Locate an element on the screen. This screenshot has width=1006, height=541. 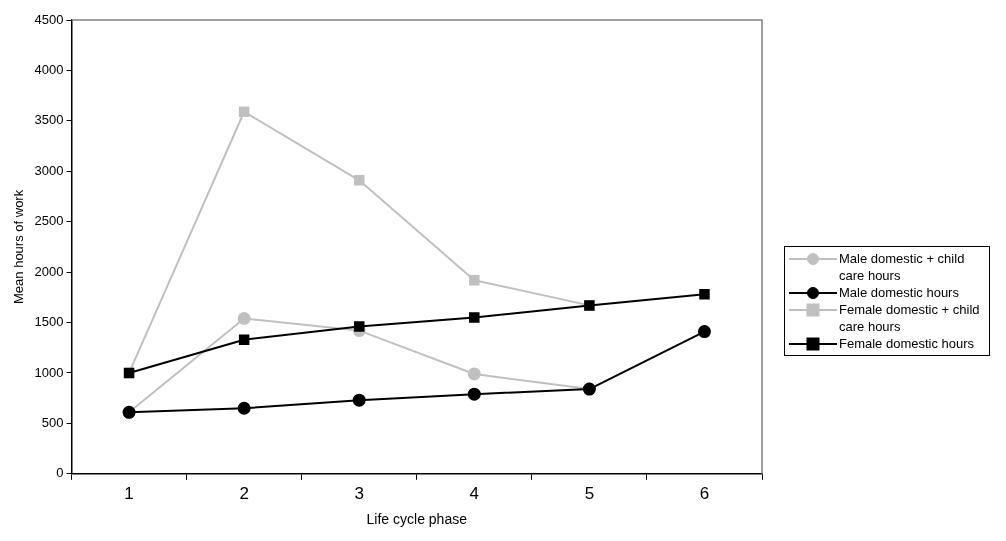
y-tick-label: 3000 is located at coordinates (49, 170).